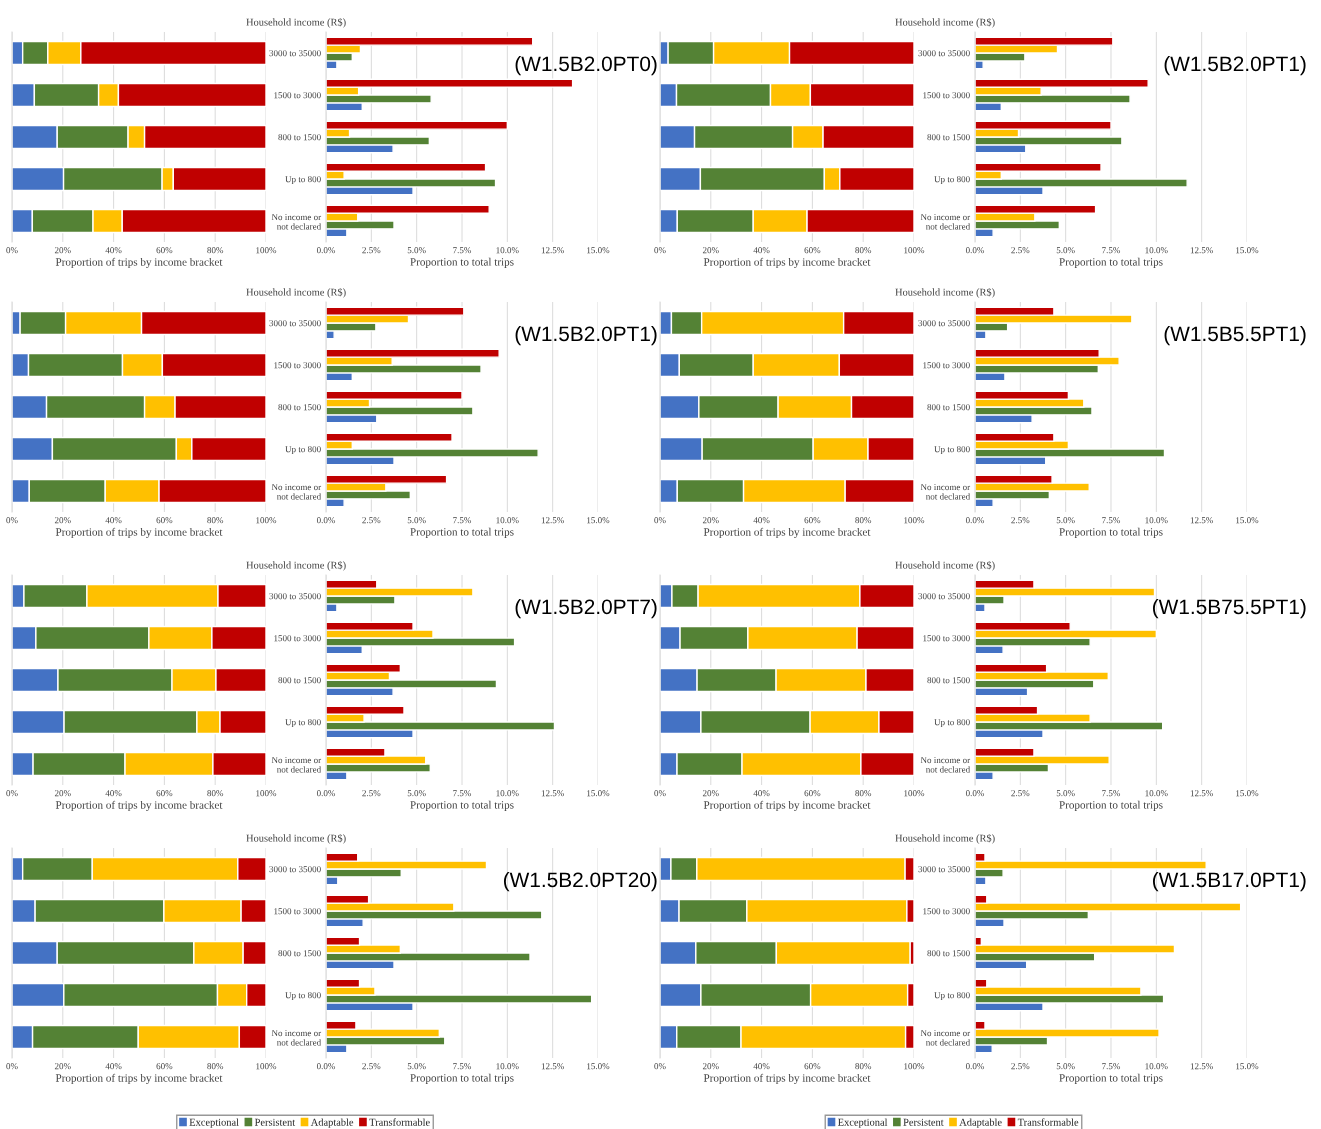 This screenshot has height=1129, width=1321. Describe the element at coordinates (1235, 65) in the screenshot. I see `annotation: (W1.5B2.0PT1)` at that location.